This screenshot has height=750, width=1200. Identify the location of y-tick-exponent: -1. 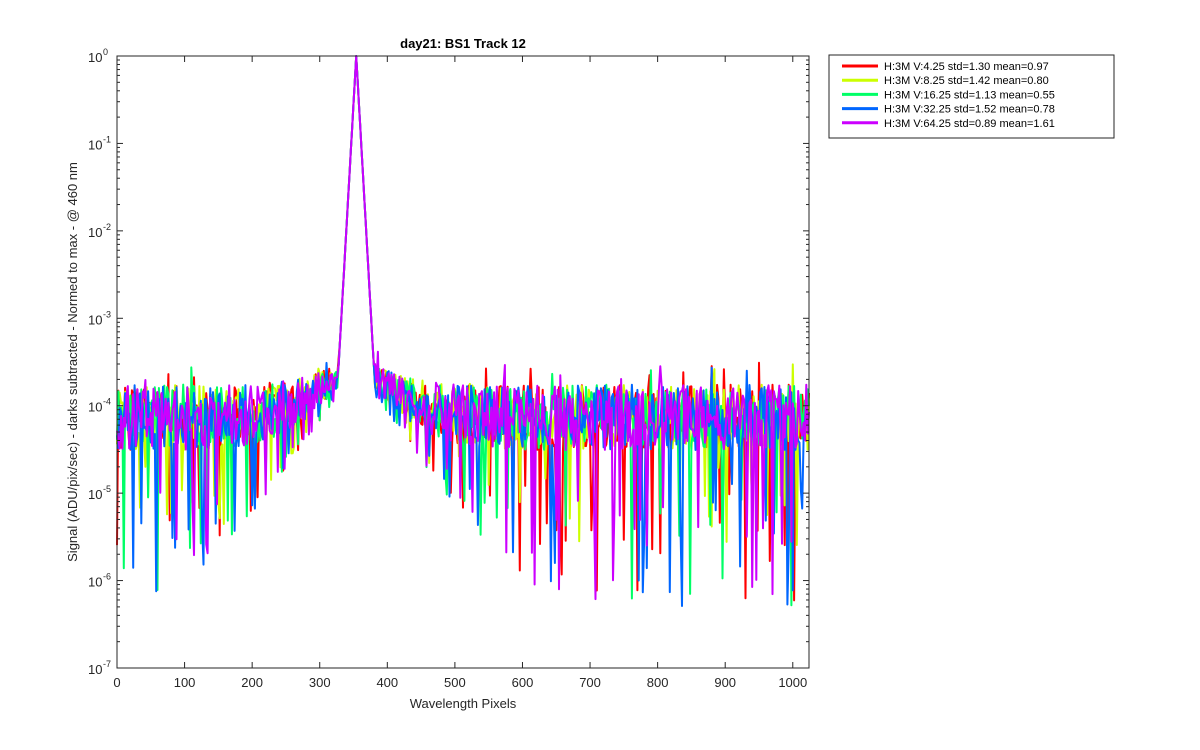
(107, 139).